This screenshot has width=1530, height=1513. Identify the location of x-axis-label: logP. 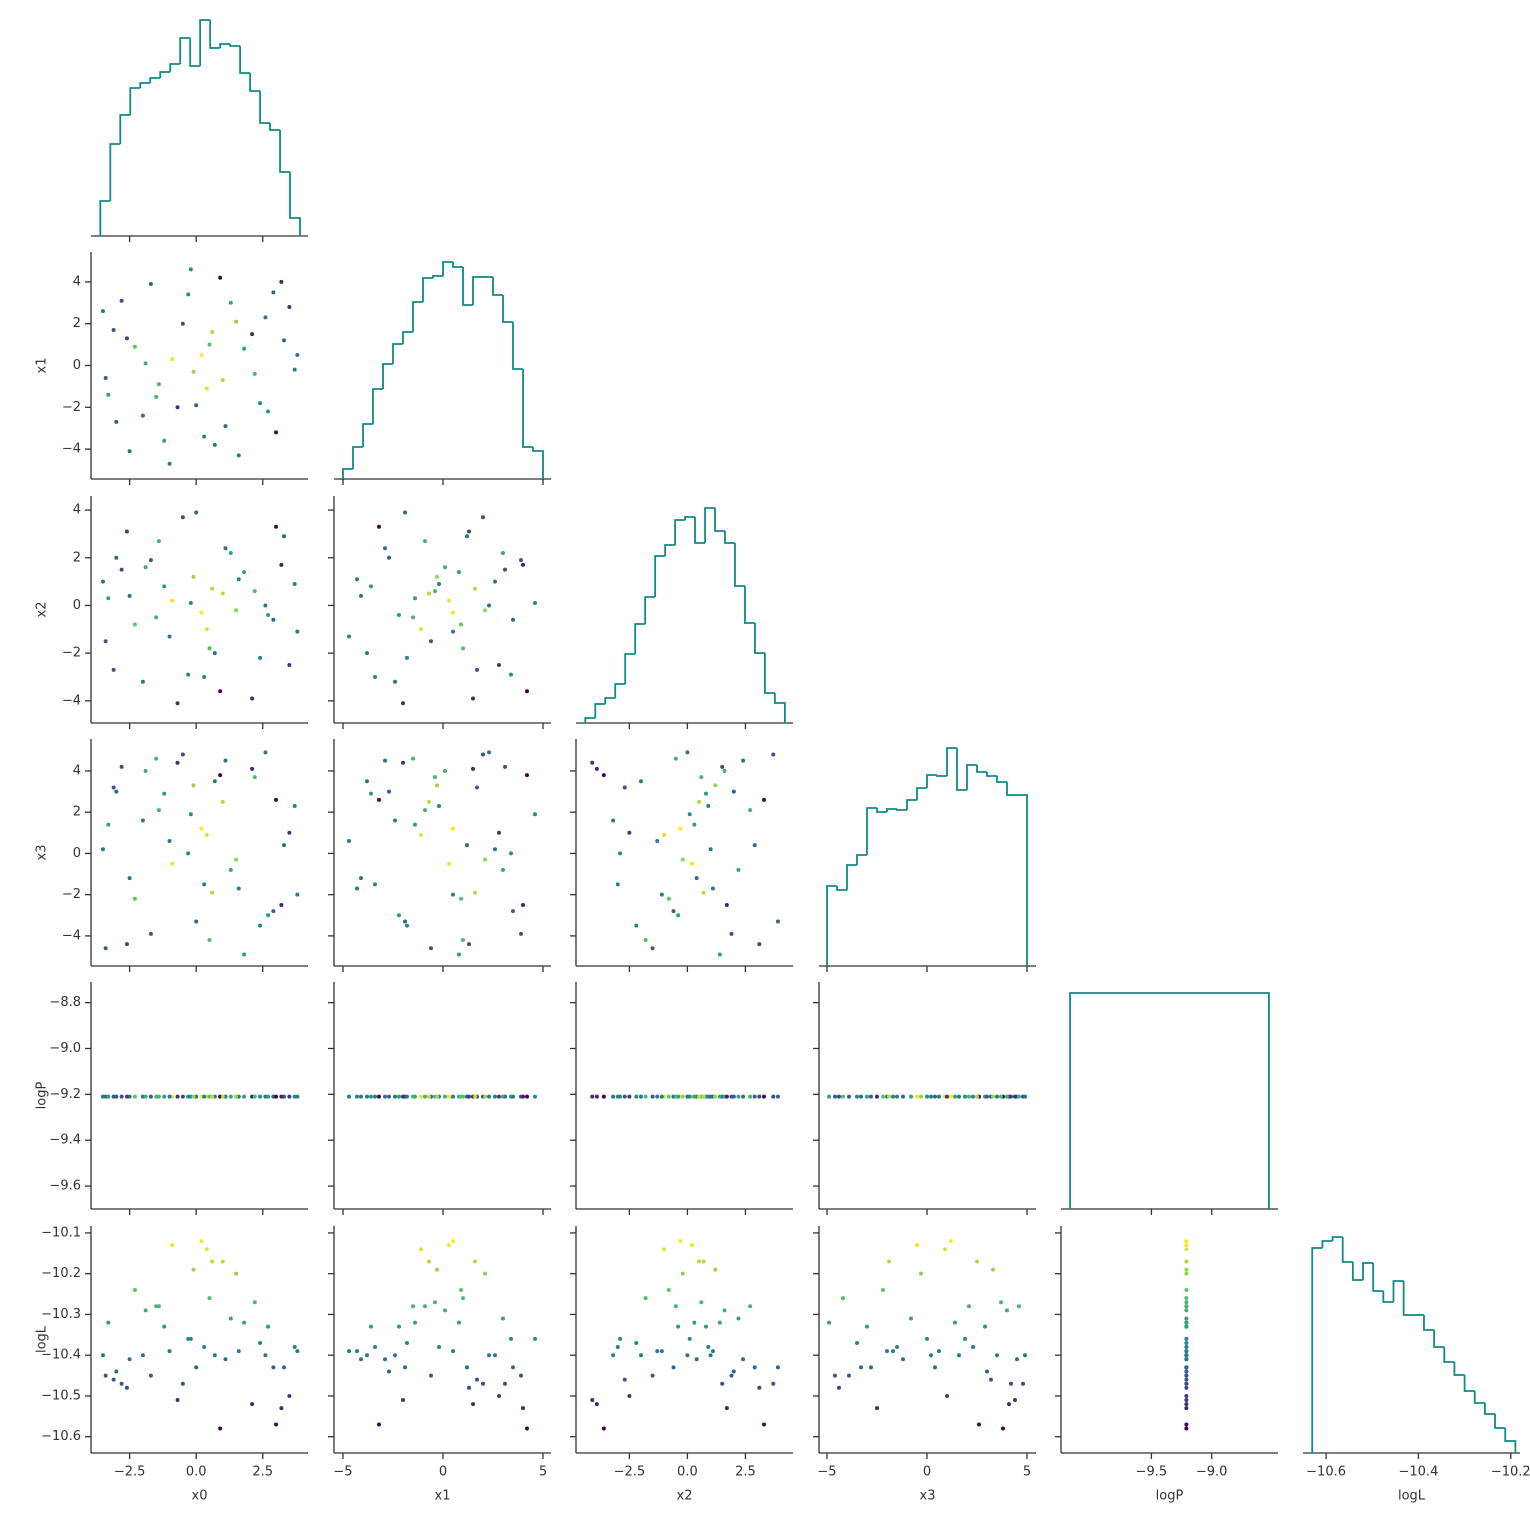
(1170, 1496).